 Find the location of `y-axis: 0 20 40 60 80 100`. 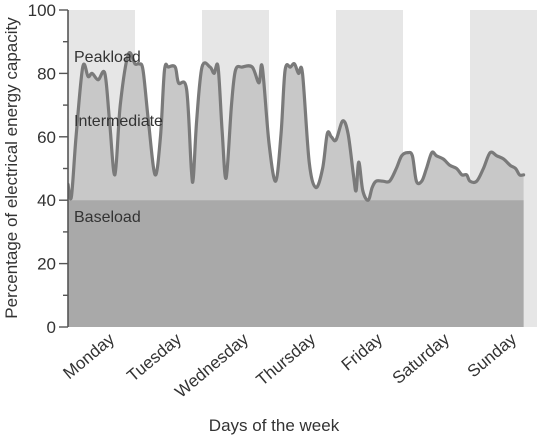

y-axis: 0 20 40 60 80 100 is located at coordinates (48, 169).